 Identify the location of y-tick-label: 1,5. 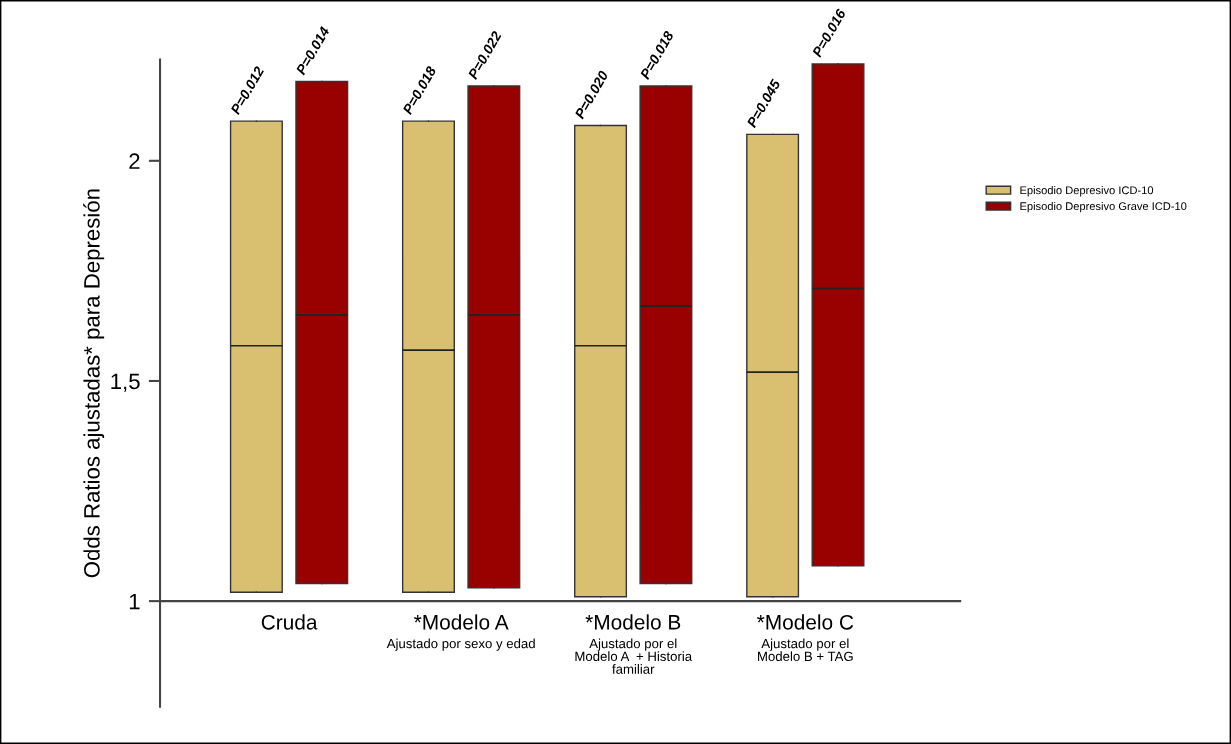
(125, 382).